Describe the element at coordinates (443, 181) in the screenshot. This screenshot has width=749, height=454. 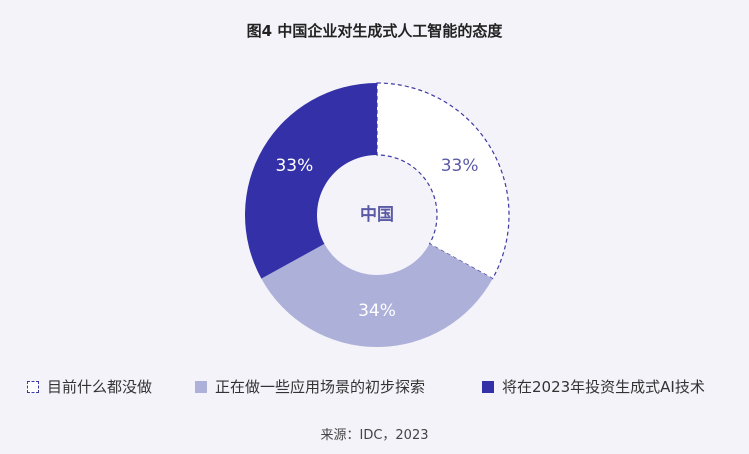
I see `slice-no-action` at that location.